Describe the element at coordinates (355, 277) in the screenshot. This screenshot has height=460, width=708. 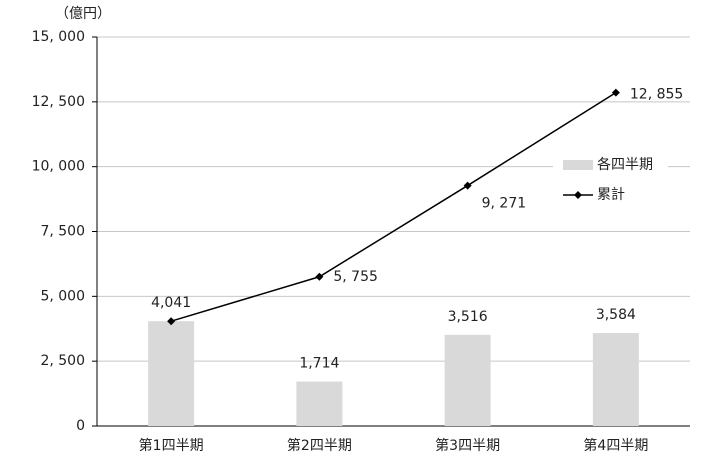
I see `line-value-label: 5, 755` at that location.